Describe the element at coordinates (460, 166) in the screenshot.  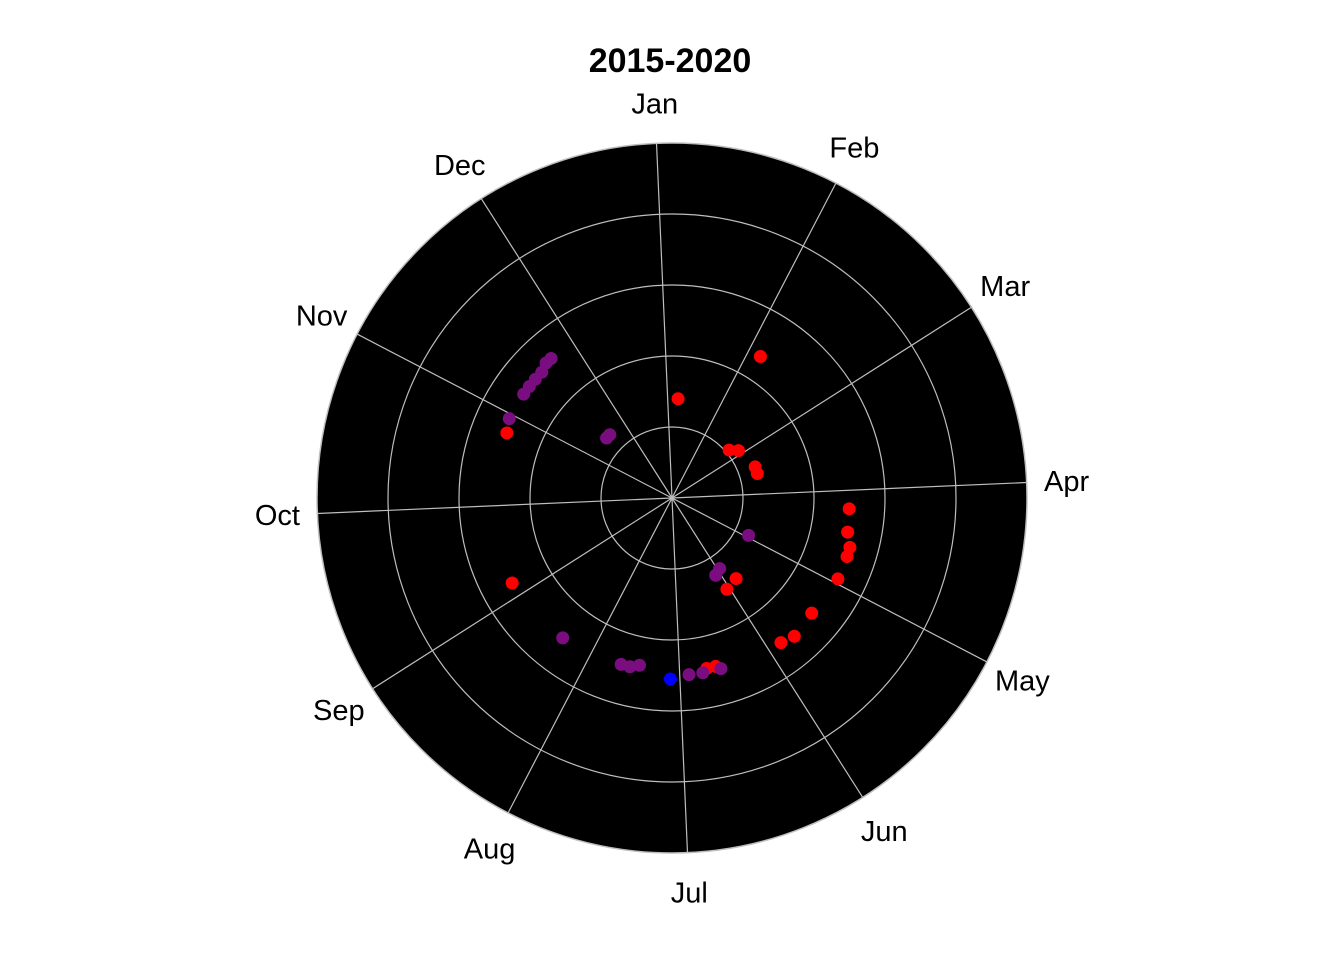
I see `month-label: Dec` at that location.